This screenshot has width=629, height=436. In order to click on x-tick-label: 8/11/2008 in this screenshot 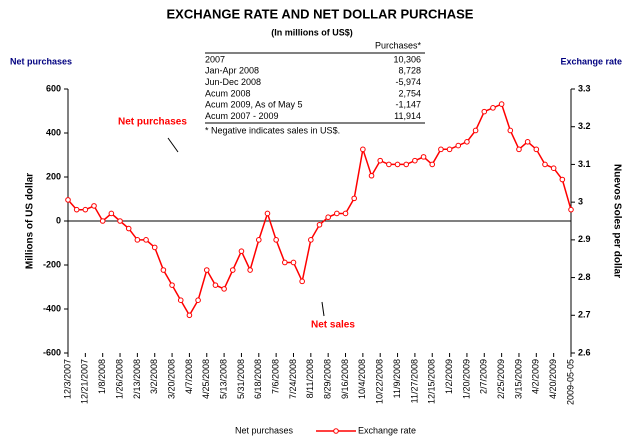, I will do `click(310, 378)`.